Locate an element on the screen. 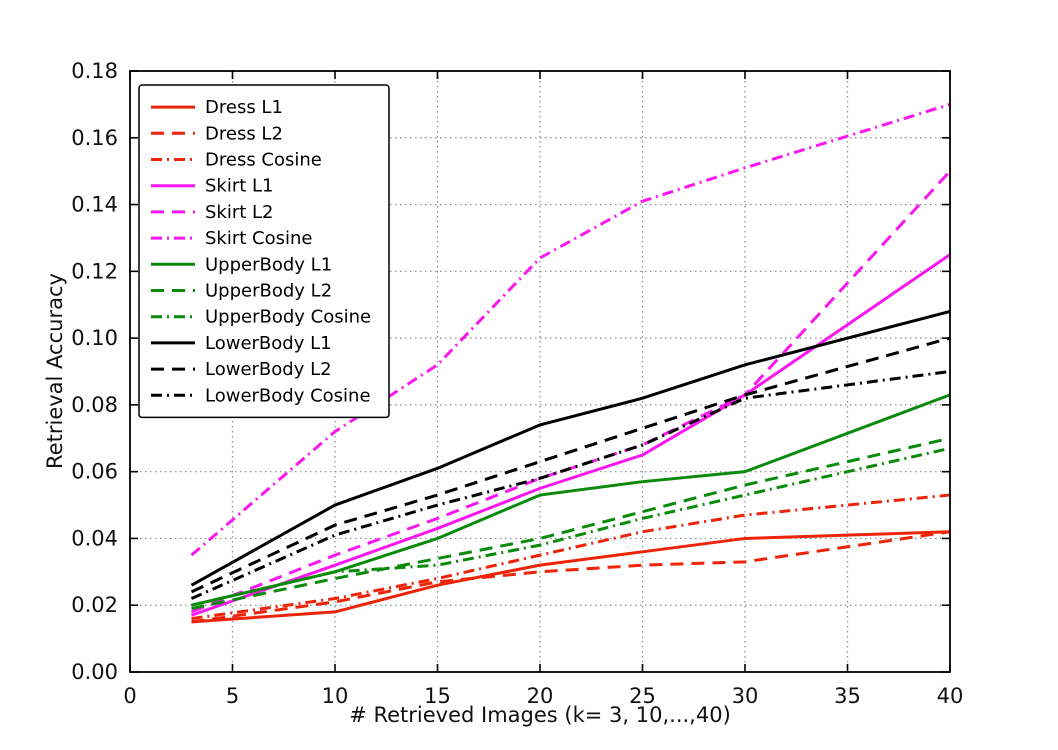 Image resolution: width=1058 pixels, height=750 pixels. legend-box is located at coordinates (264, 251).